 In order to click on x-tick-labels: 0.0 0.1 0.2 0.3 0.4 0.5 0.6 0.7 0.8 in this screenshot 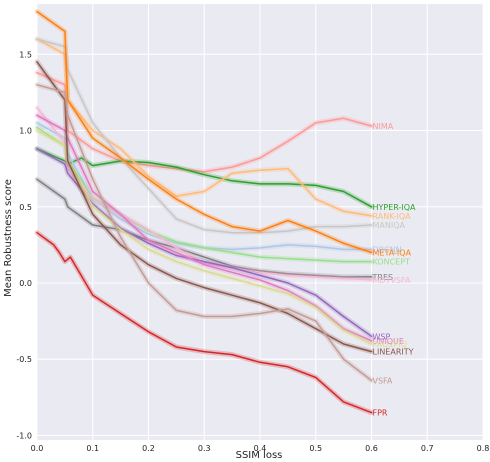, I will do `click(260, 448)`.